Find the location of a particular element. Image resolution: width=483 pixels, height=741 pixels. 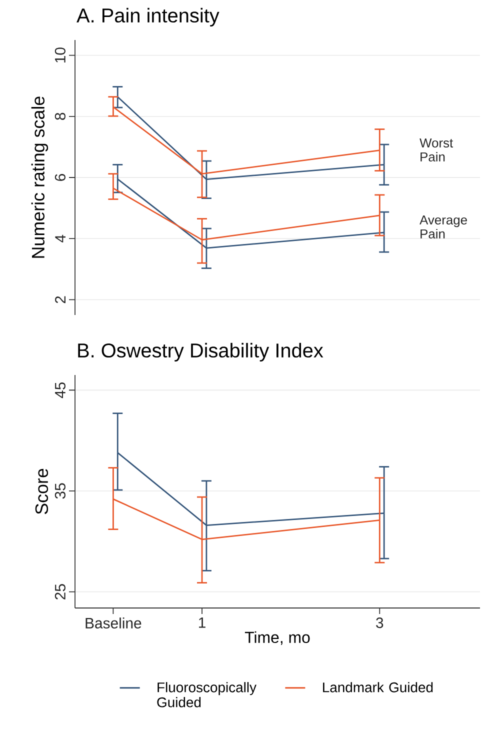

y-tick-label: 6 is located at coordinates (60, 177).